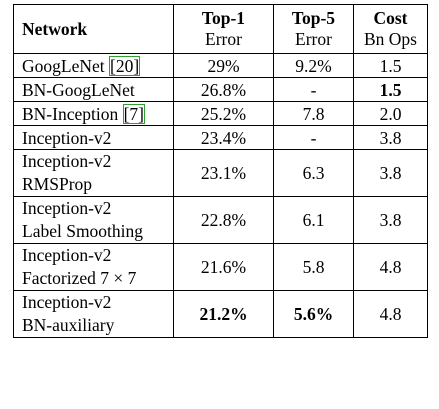  What do you see at coordinates (390, 18) in the screenshot?
I see `header-cost-line1: Cost` at bounding box center [390, 18].